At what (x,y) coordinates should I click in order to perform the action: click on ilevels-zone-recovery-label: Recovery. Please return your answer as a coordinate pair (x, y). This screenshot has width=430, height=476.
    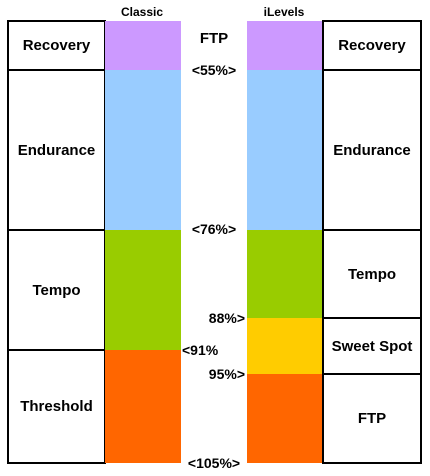
    Looking at the image, I should click on (372, 45).